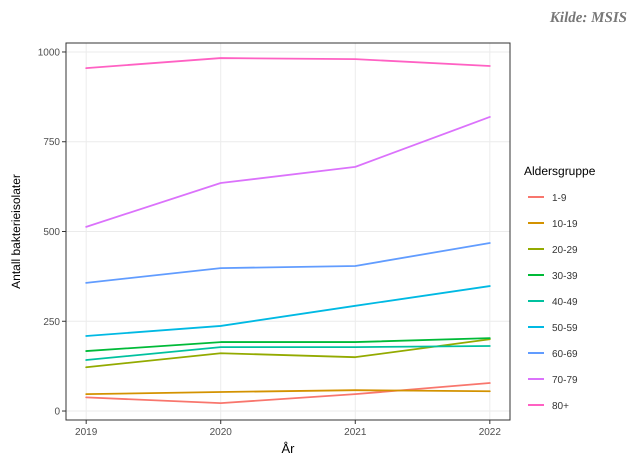 Image resolution: width=637 pixels, height=456 pixels. What do you see at coordinates (561, 406) in the screenshot?
I see `legend-label: 80+` at bounding box center [561, 406].